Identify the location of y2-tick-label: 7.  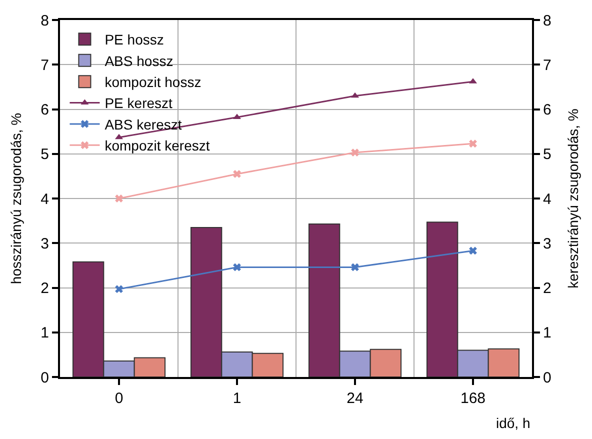
(547, 65).